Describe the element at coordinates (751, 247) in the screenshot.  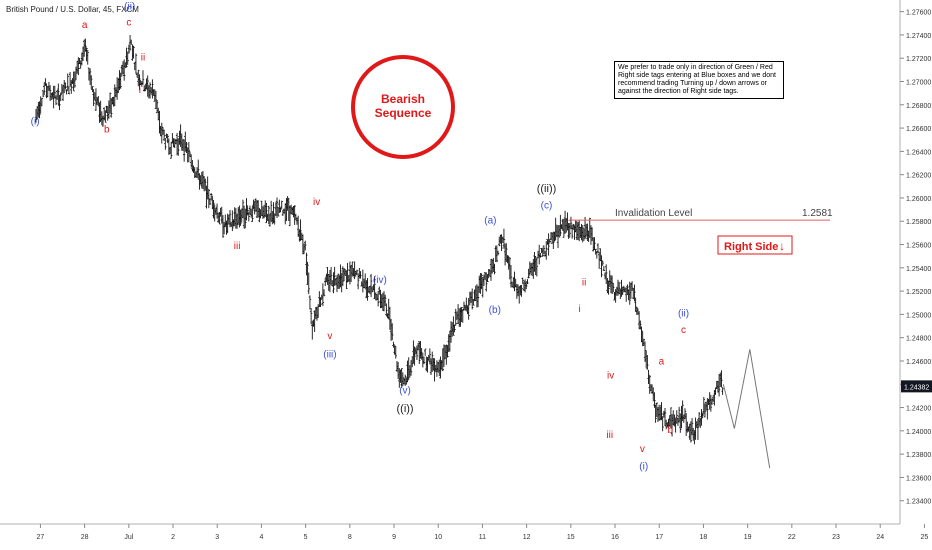
I see `right-side-label: Right Side` at that location.